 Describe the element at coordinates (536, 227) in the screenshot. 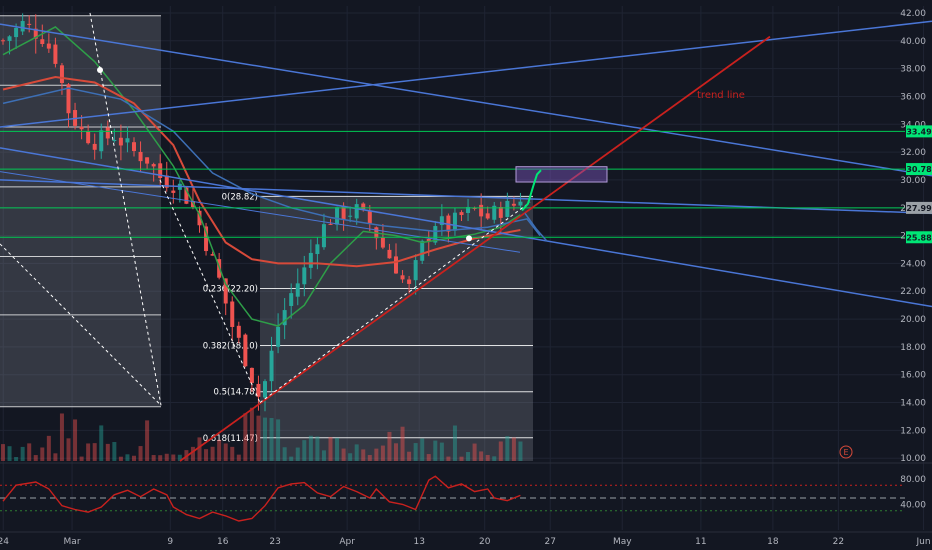

I see `projected-ma` at that location.